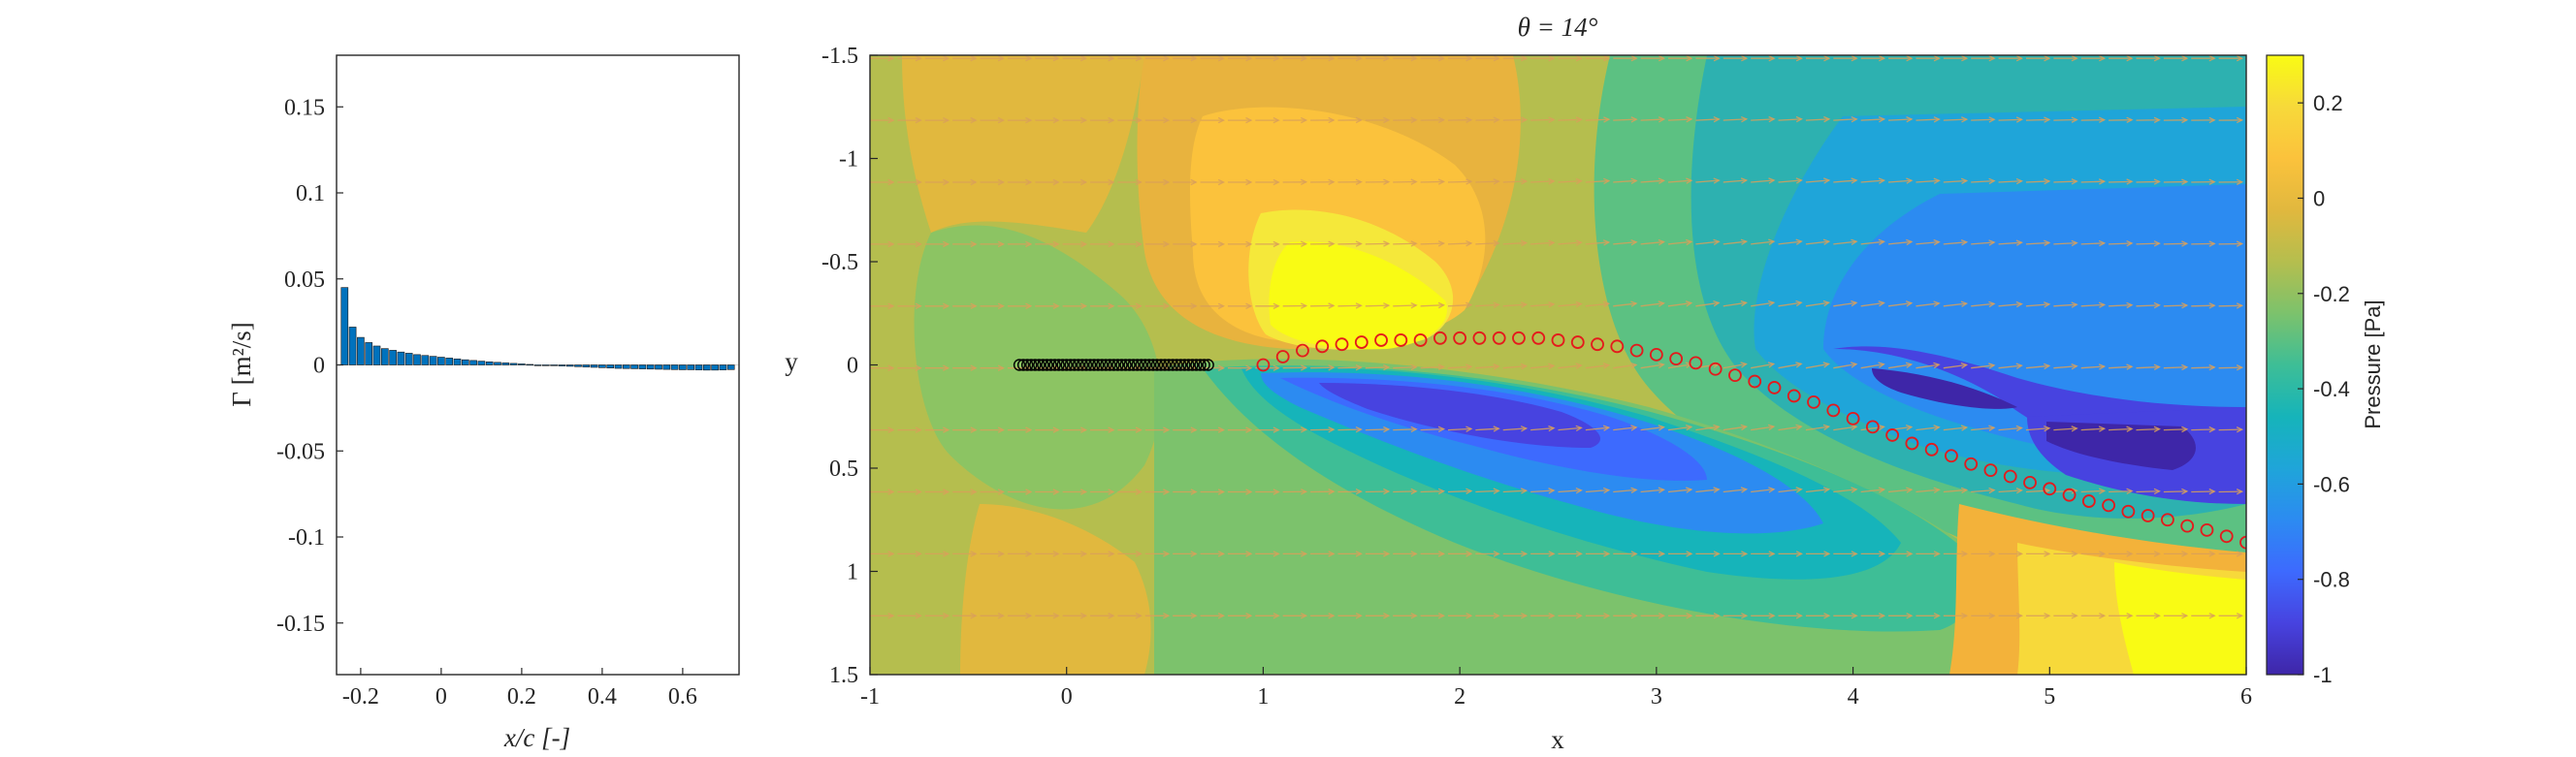 This screenshot has height=757, width=2576. Describe the element at coordinates (1558, 27) in the screenshot. I see `field-title: θ = 14°` at that location.